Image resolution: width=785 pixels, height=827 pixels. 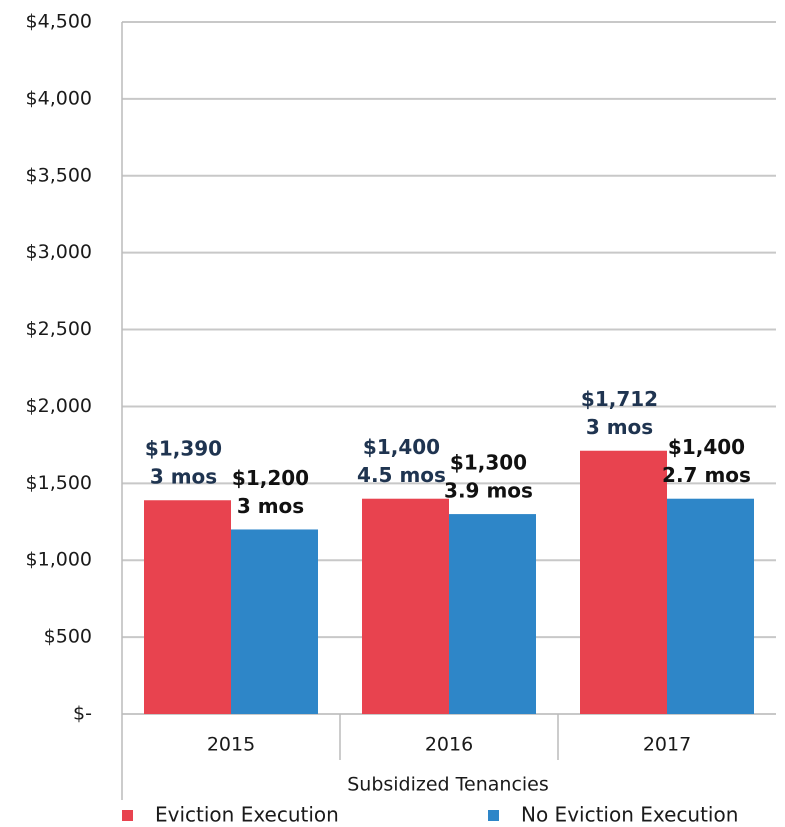 What do you see at coordinates (68, 637) in the screenshot?
I see `y-tick-label: $500` at bounding box center [68, 637].